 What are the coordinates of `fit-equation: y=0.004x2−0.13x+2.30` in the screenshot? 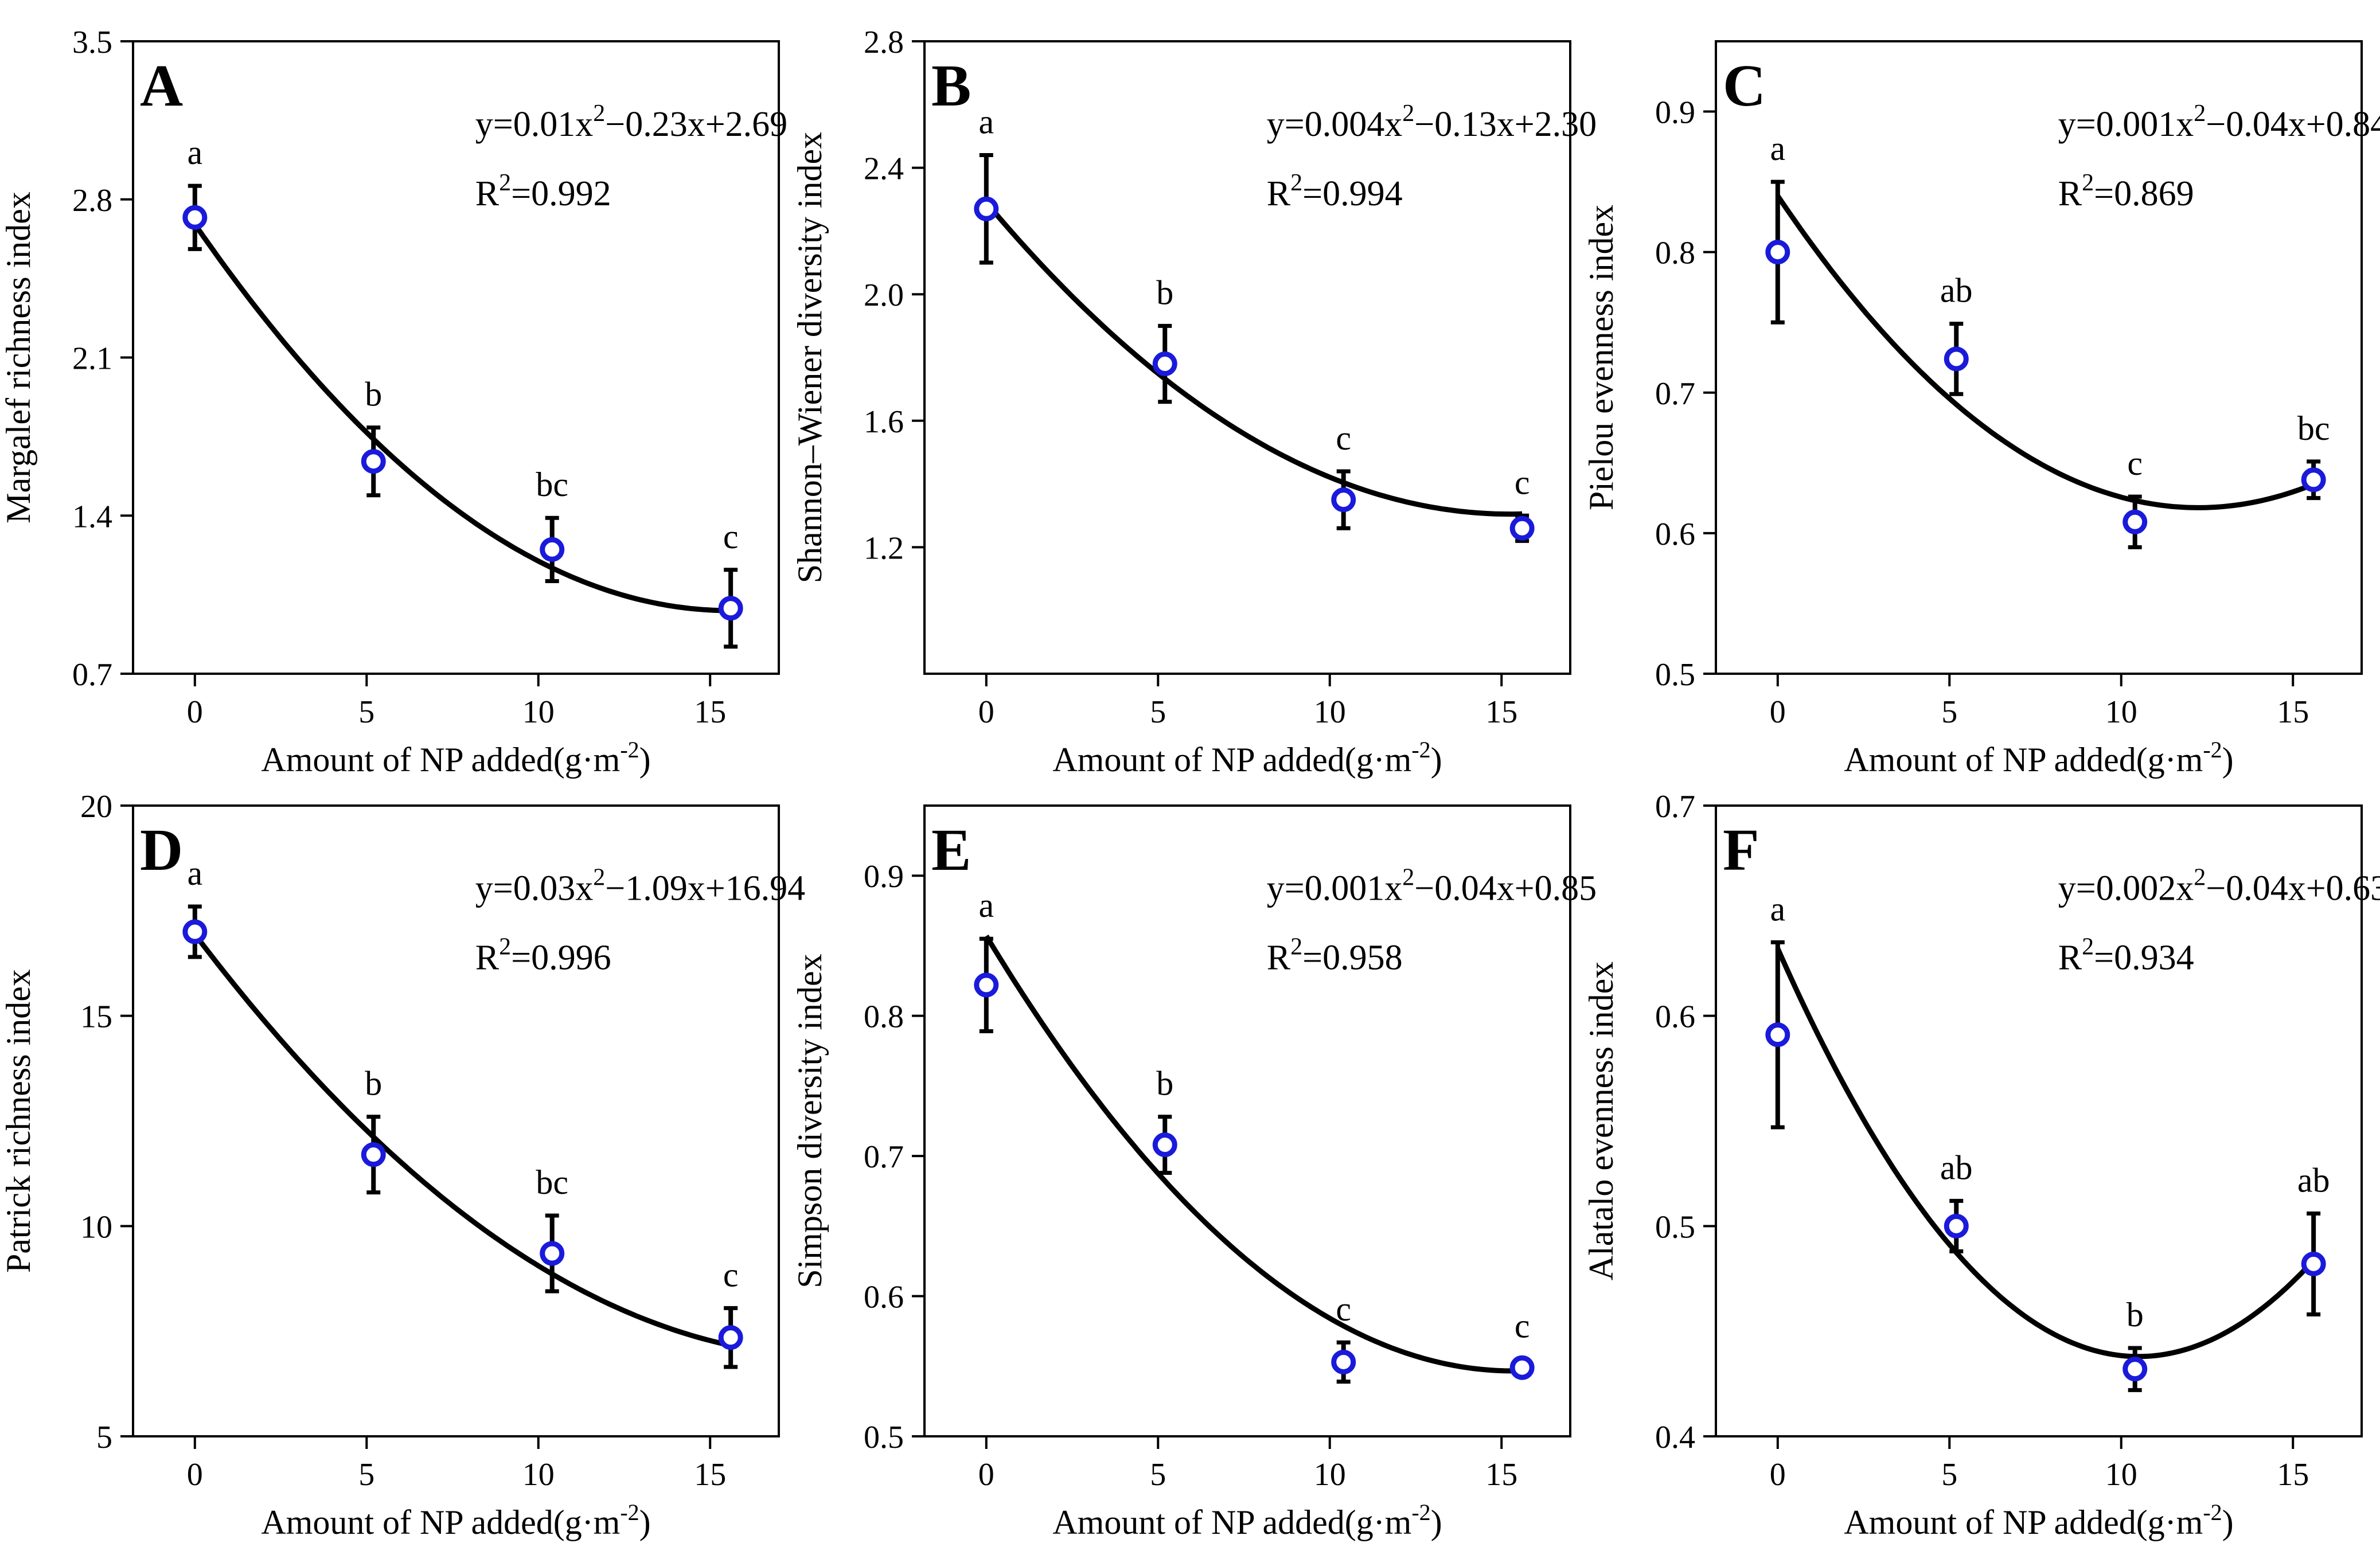 It's located at (1432, 122).